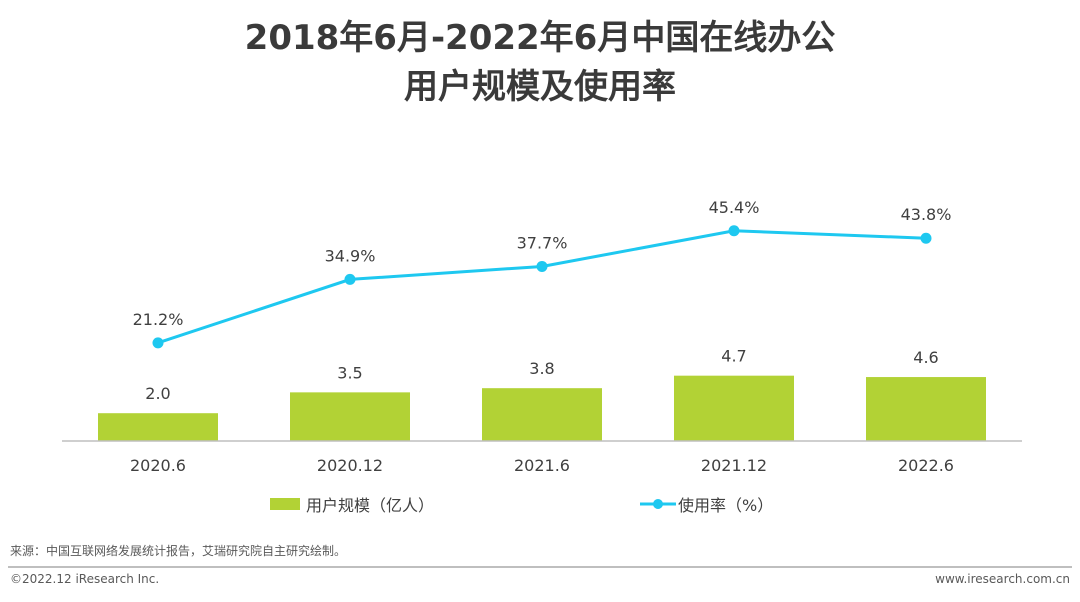 This screenshot has width=1080, height=602. I want to click on footer-divider, so click(540, 567).